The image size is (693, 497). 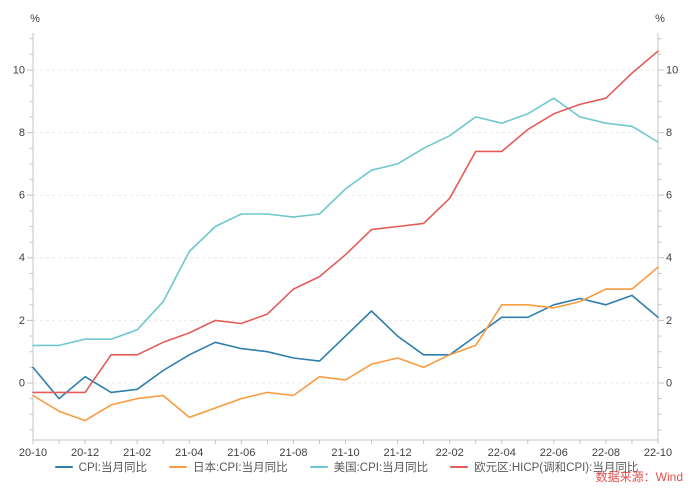 I want to click on legend-label-0: CPI:当月同比, so click(x=113, y=468).